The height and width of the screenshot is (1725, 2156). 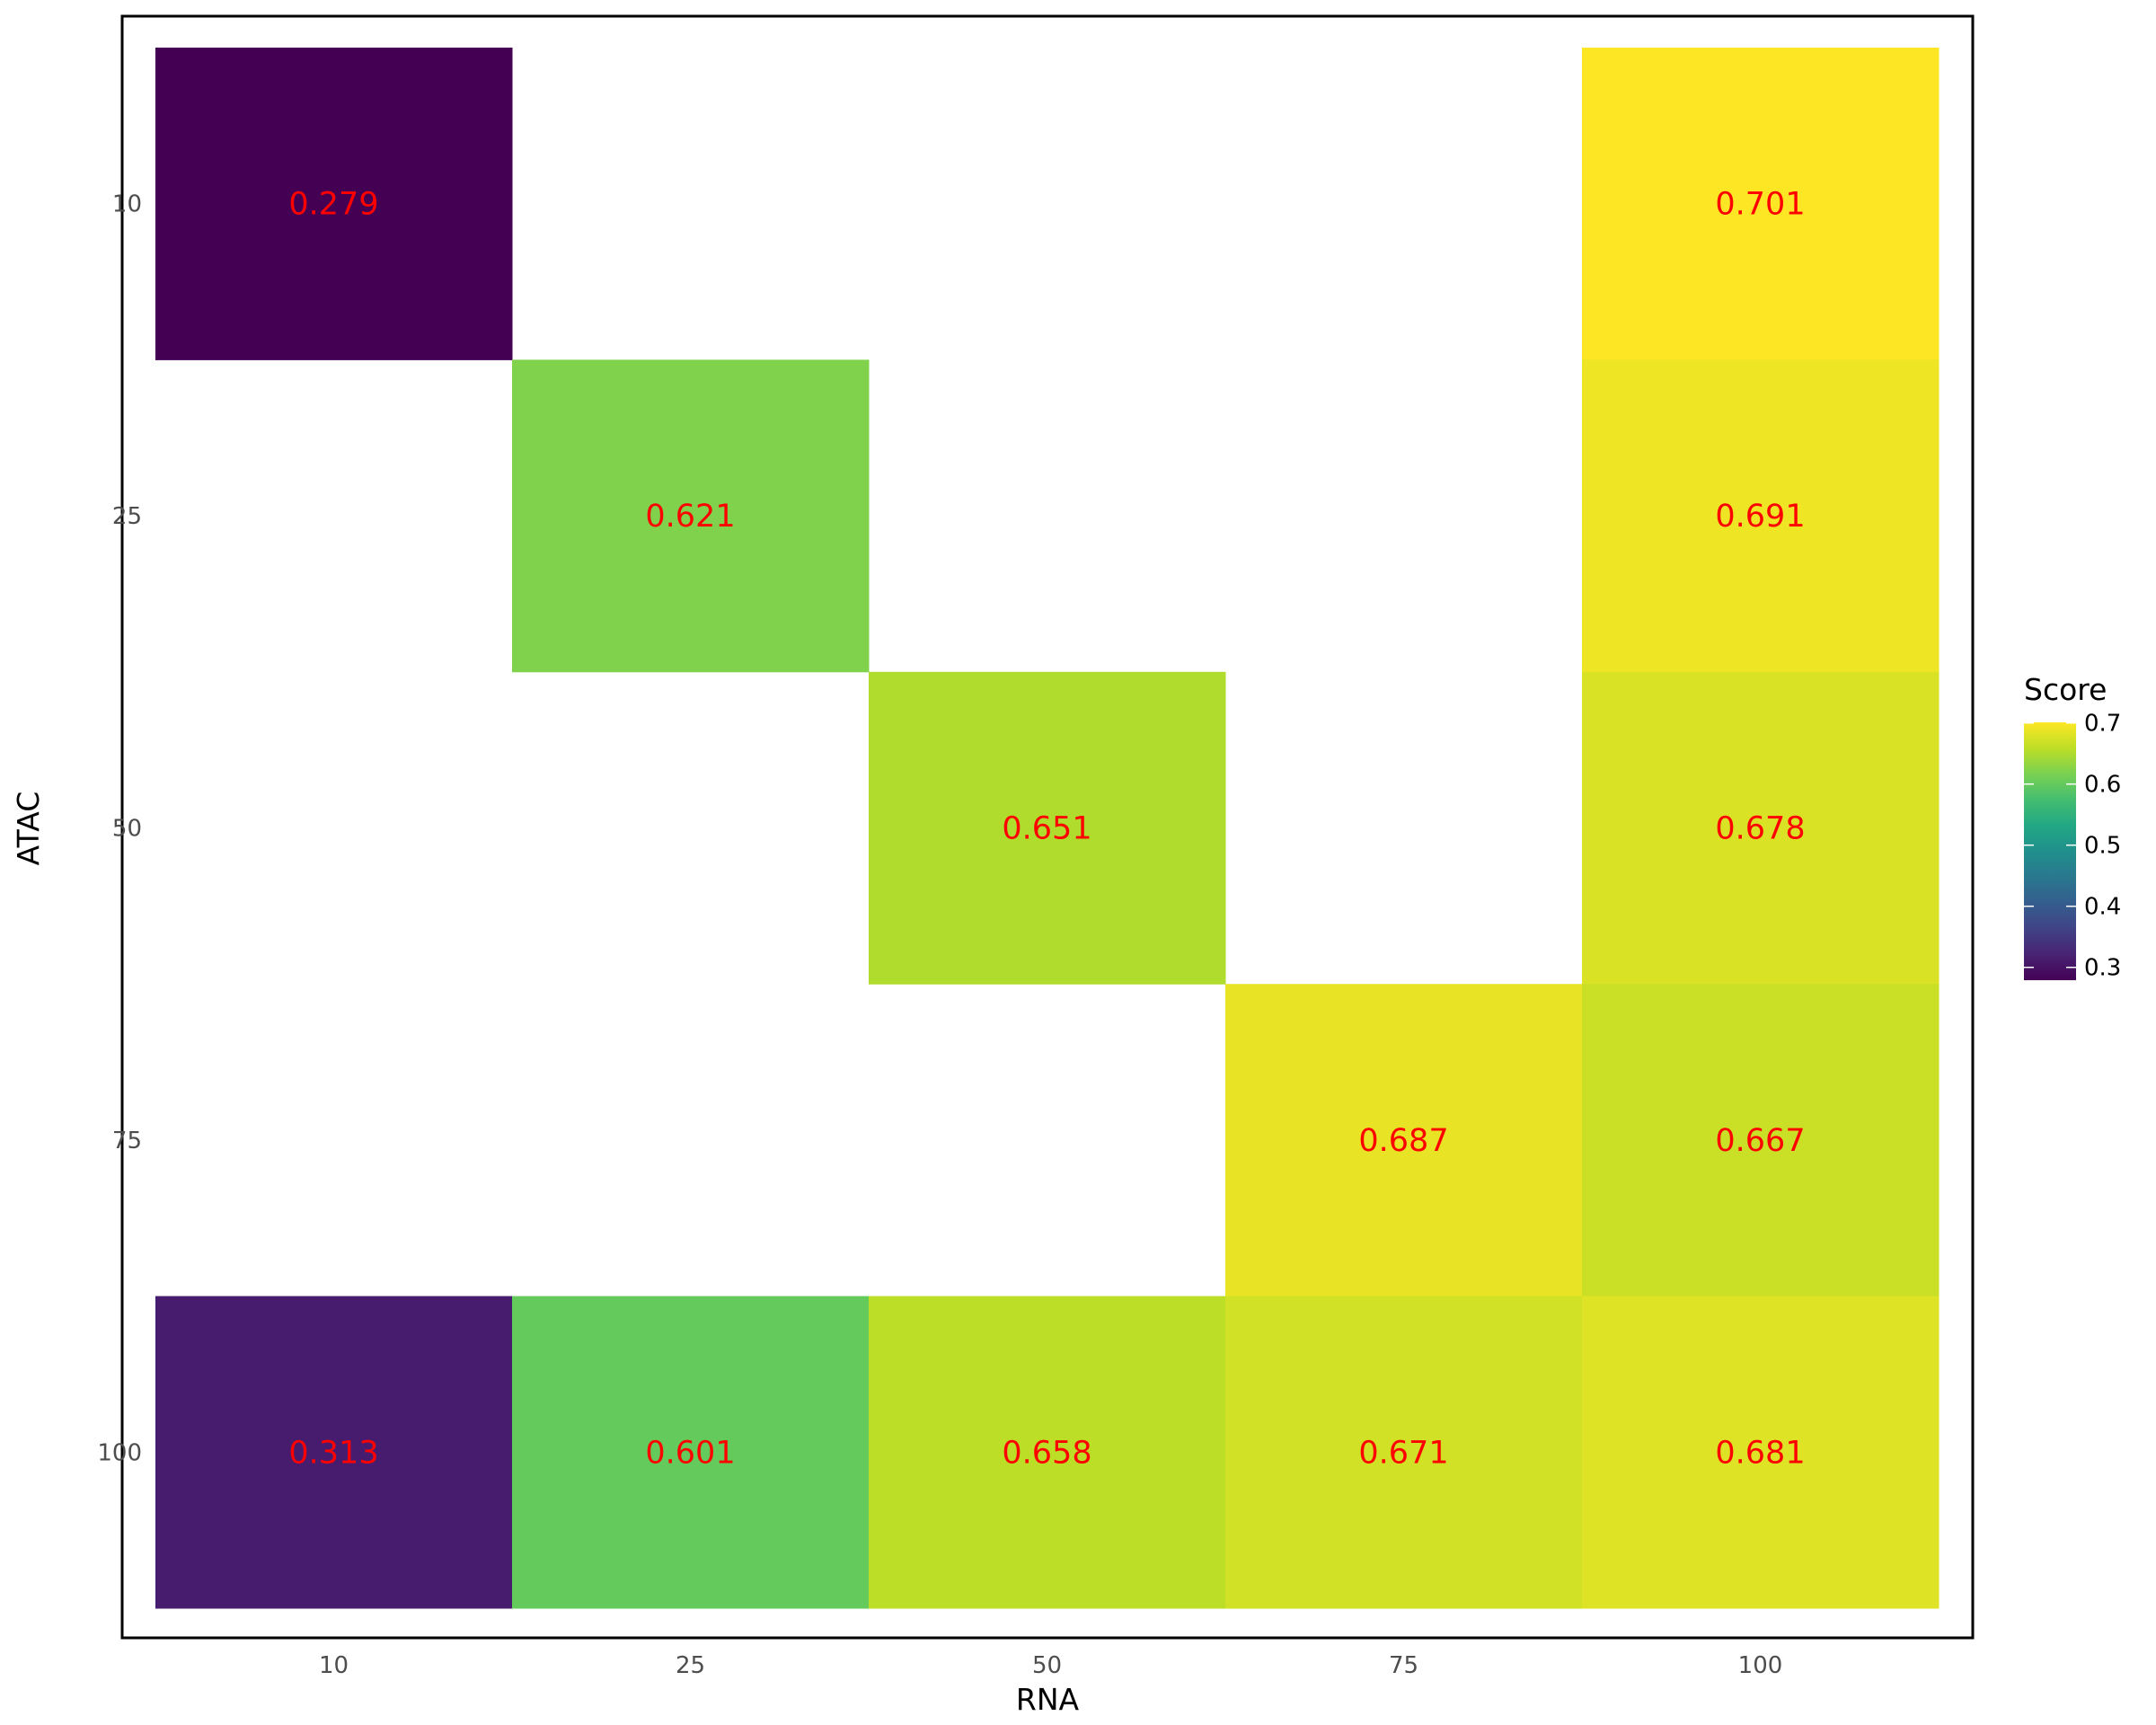 What do you see at coordinates (2102, 724) in the screenshot?
I see `legend-tick-label: 0.7` at bounding box center [2102, 724].